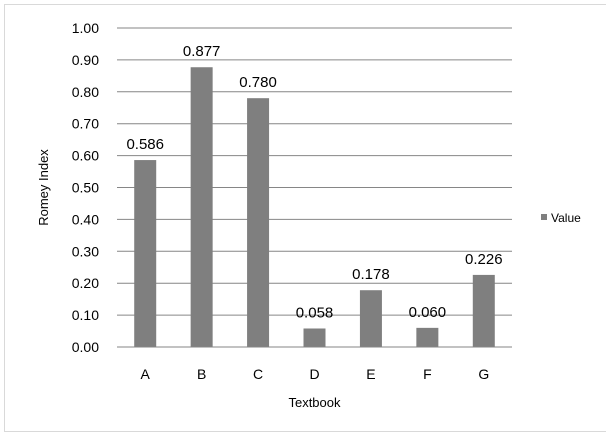 The height and width of the screenshot is (434, 608). Describe the element at coordinates (483, 310) in the screenshot. I see `bar-g` at that location.